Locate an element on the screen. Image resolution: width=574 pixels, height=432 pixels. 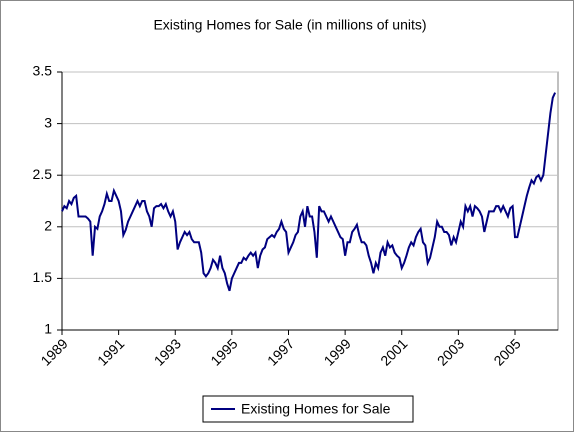
y-tick-label: 2 is located at coordinates (48, 226).